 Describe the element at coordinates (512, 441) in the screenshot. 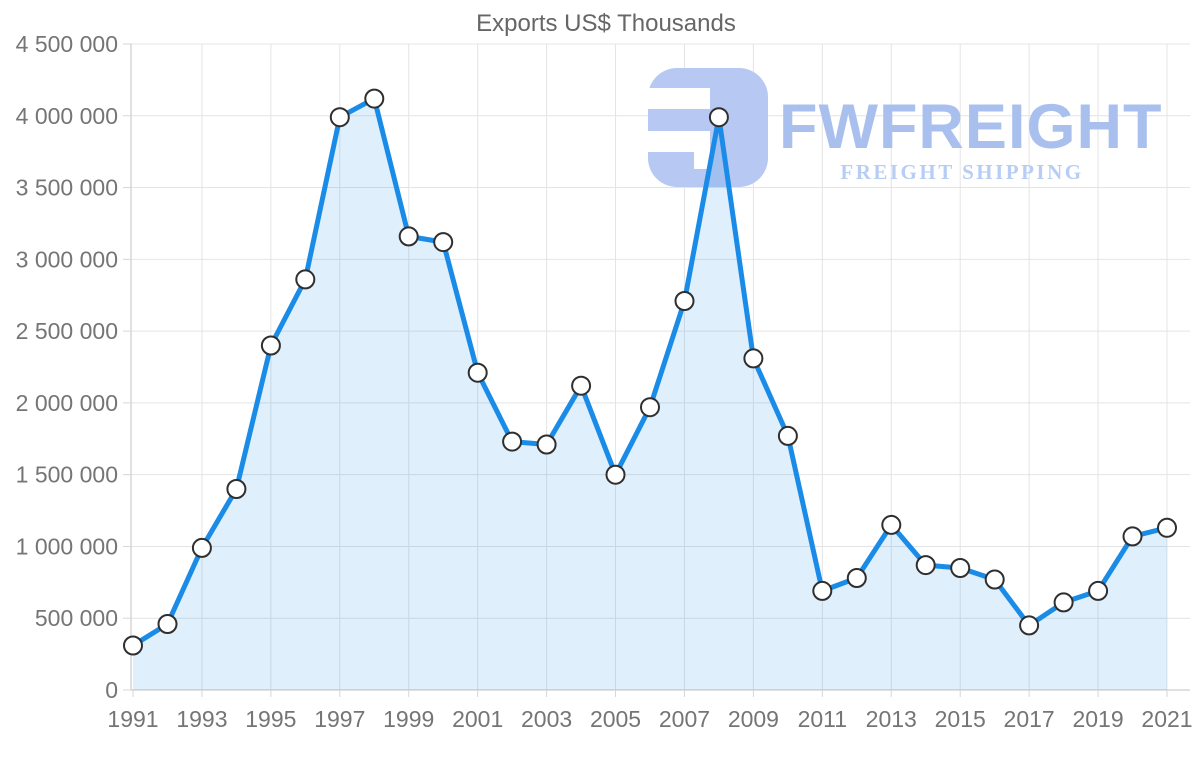

I see `data-point-2002` at that location.